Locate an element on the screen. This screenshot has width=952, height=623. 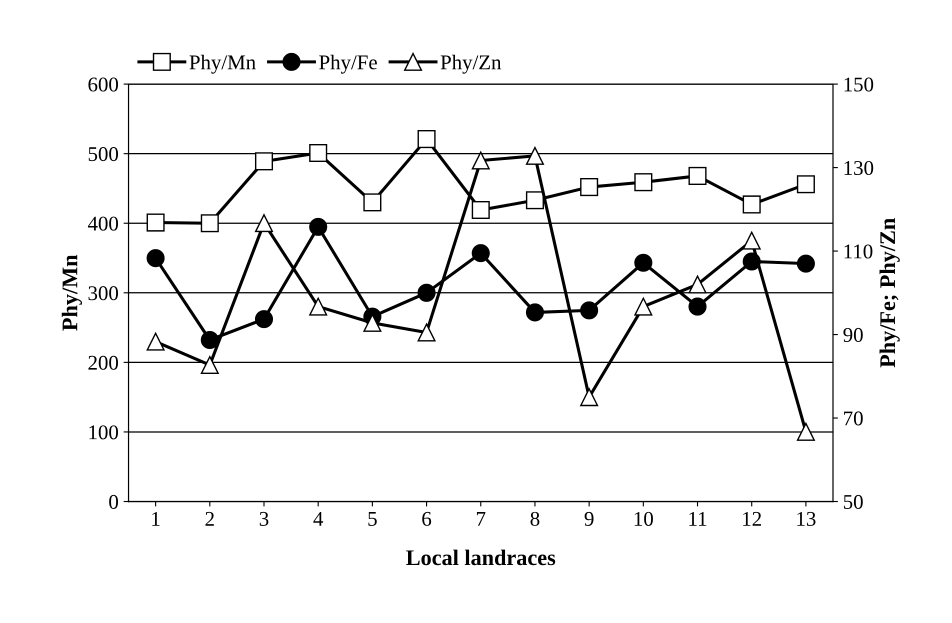
legend-label: Phy/Zn is located at coordinates (471, 64).